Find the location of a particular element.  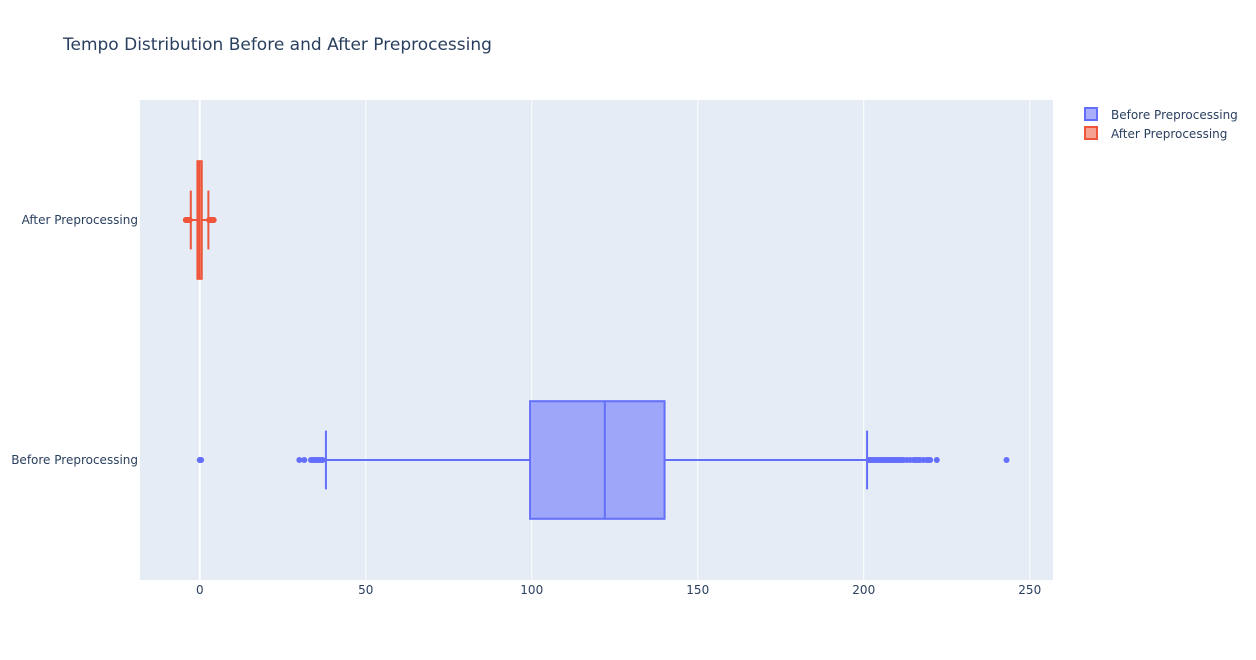

legend-item: Before Preprocessing is located at coordinates (1161, 114).